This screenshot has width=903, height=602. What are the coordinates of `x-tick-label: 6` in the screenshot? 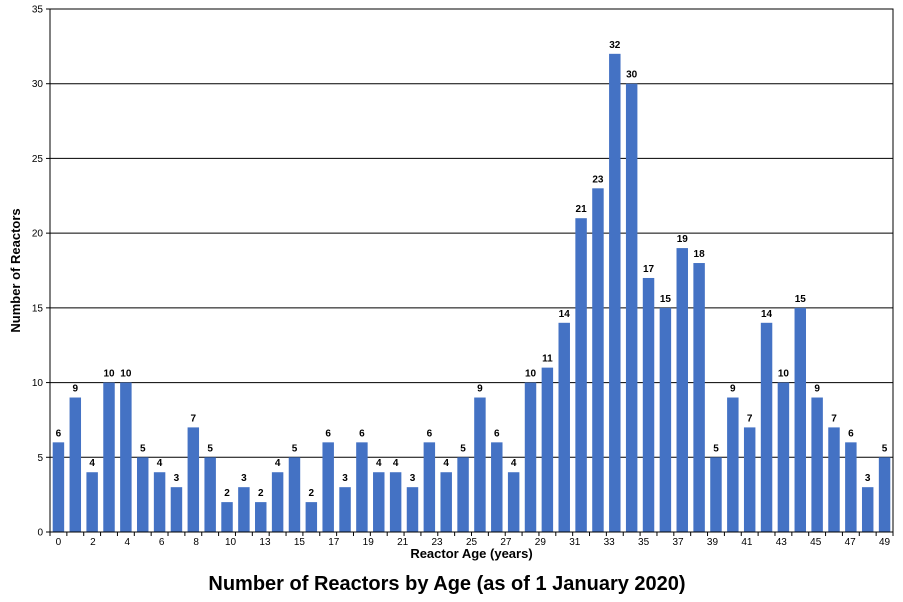 It's located at (162, 542).